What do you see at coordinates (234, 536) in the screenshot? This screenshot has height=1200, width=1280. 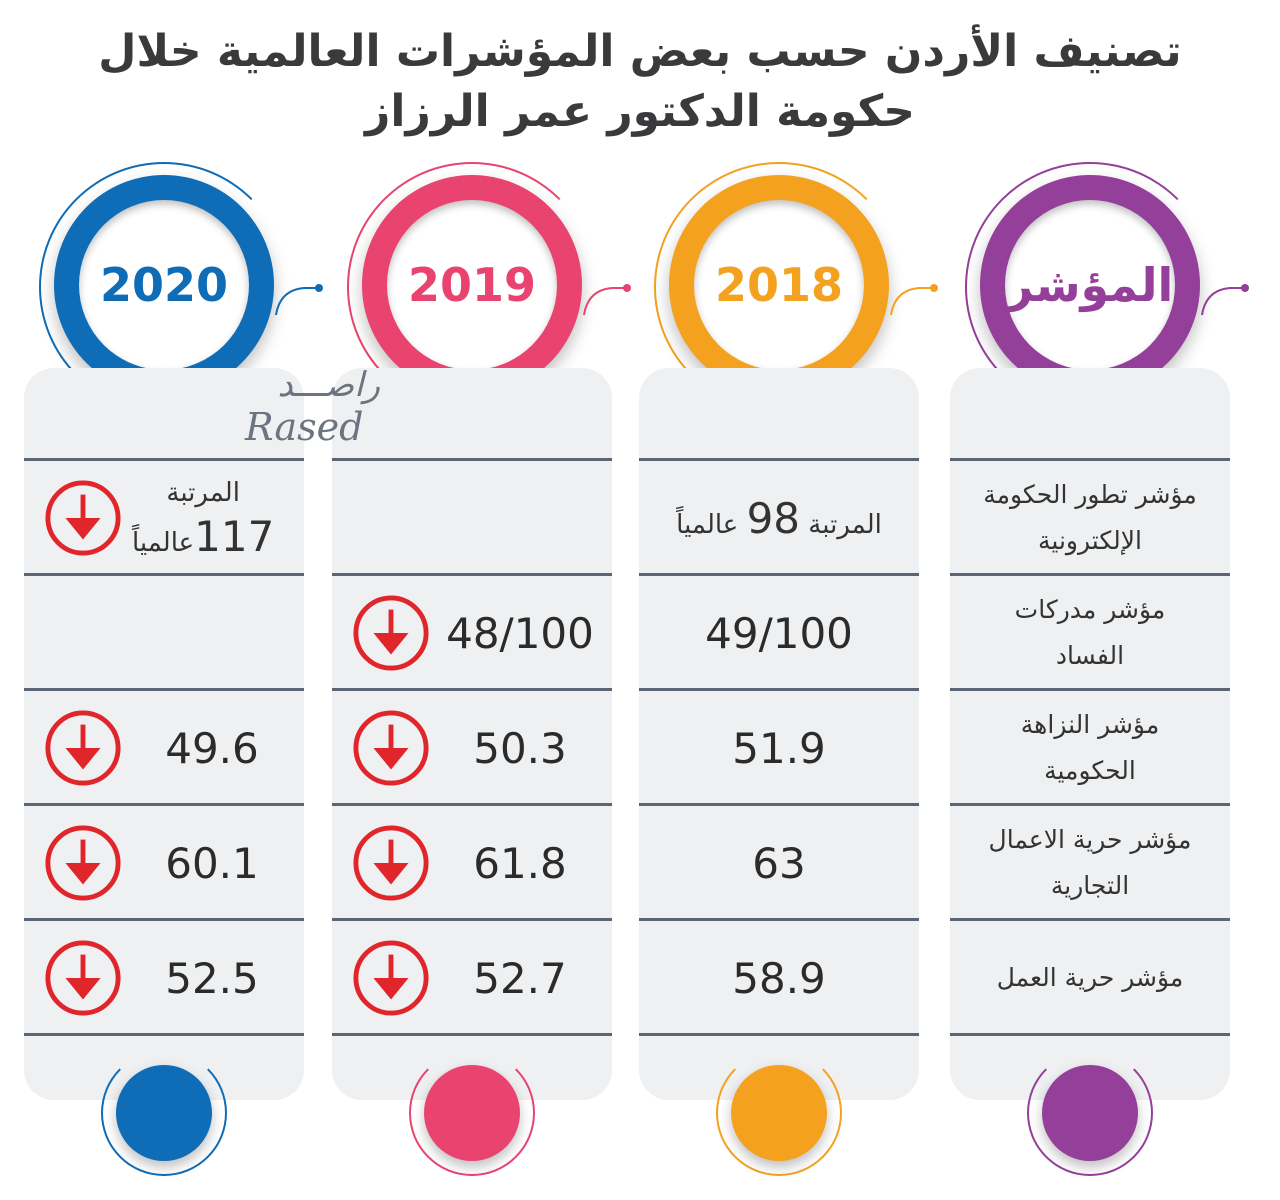 I see `rank-value: 117` at bounding box center [234, 536].